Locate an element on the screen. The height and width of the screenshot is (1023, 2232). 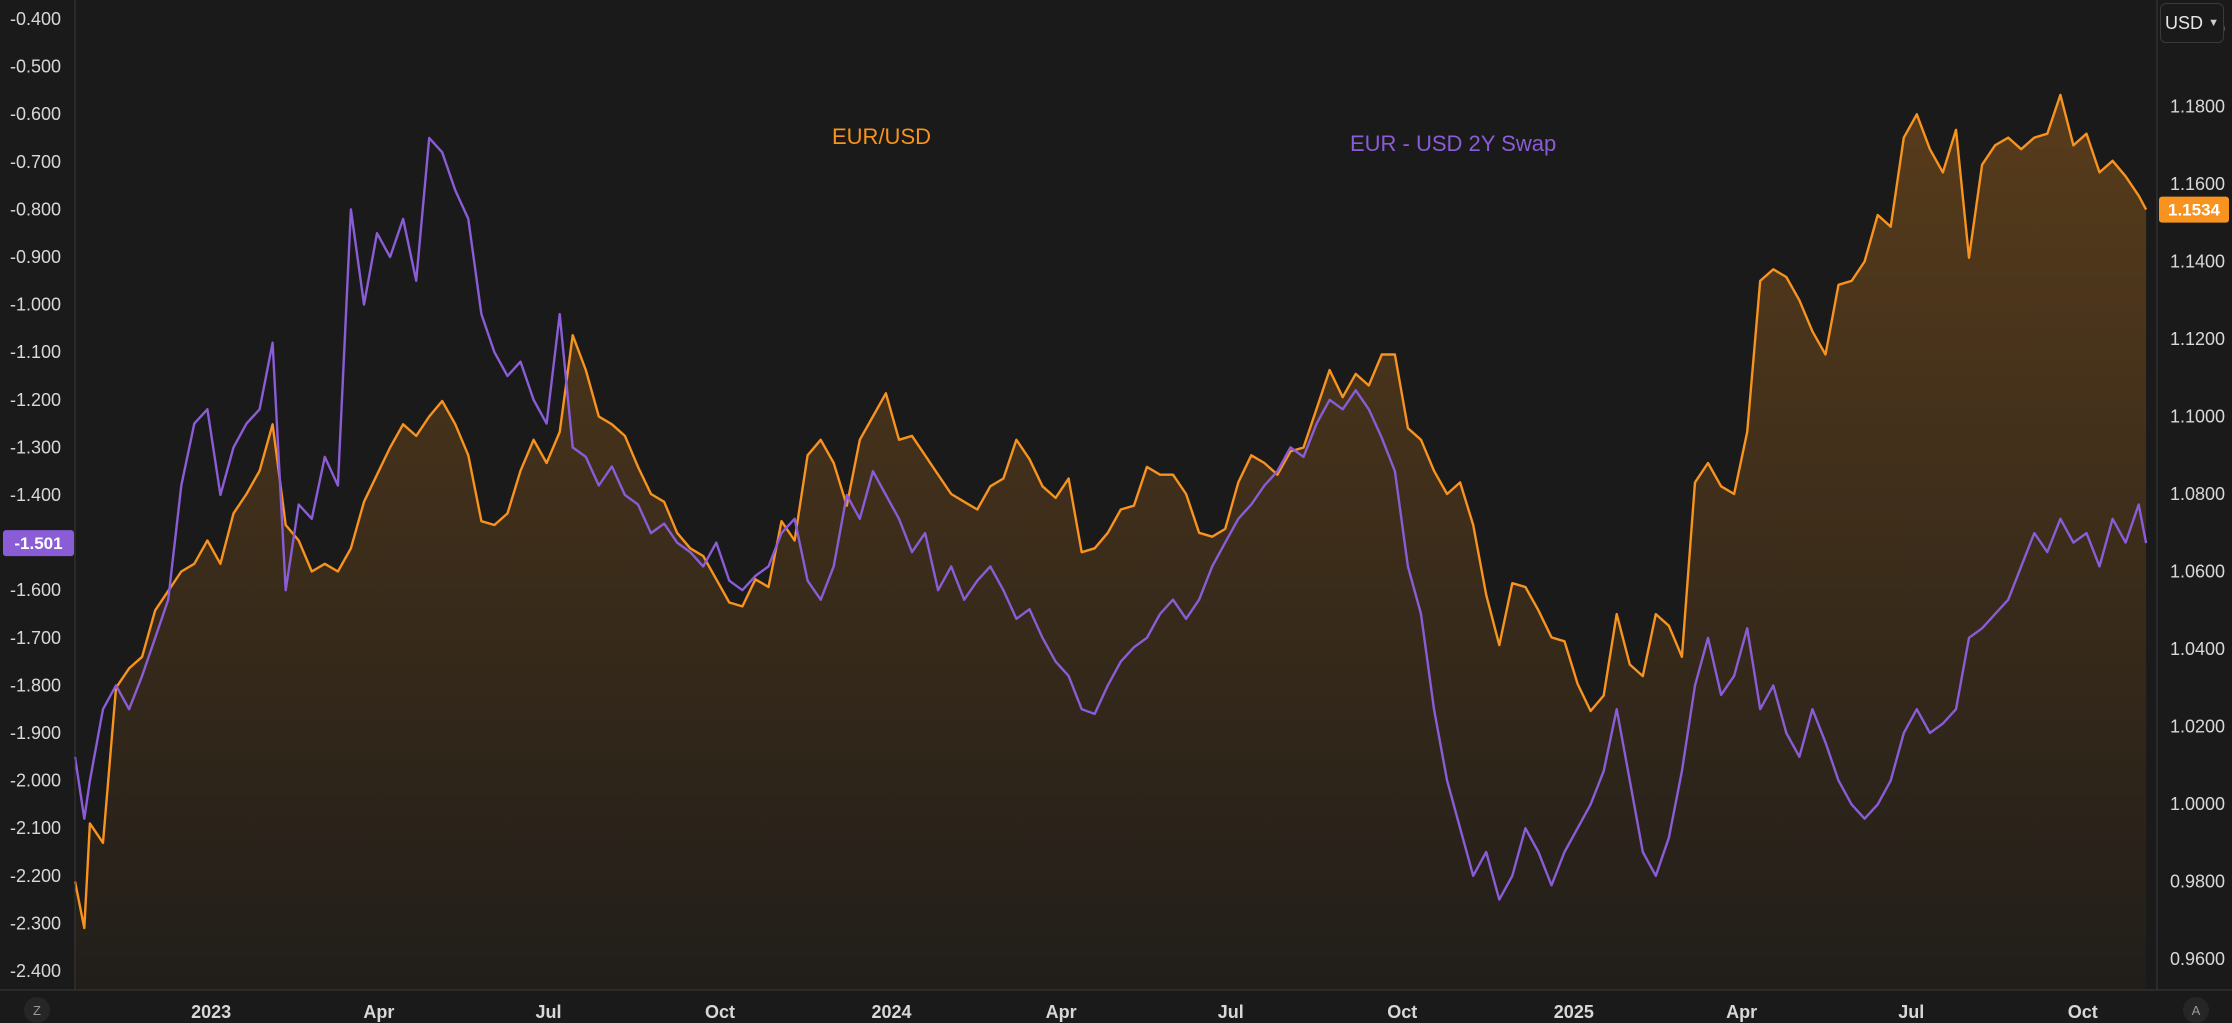
corner-right-label: A is located at coordinates (2196, 1010).